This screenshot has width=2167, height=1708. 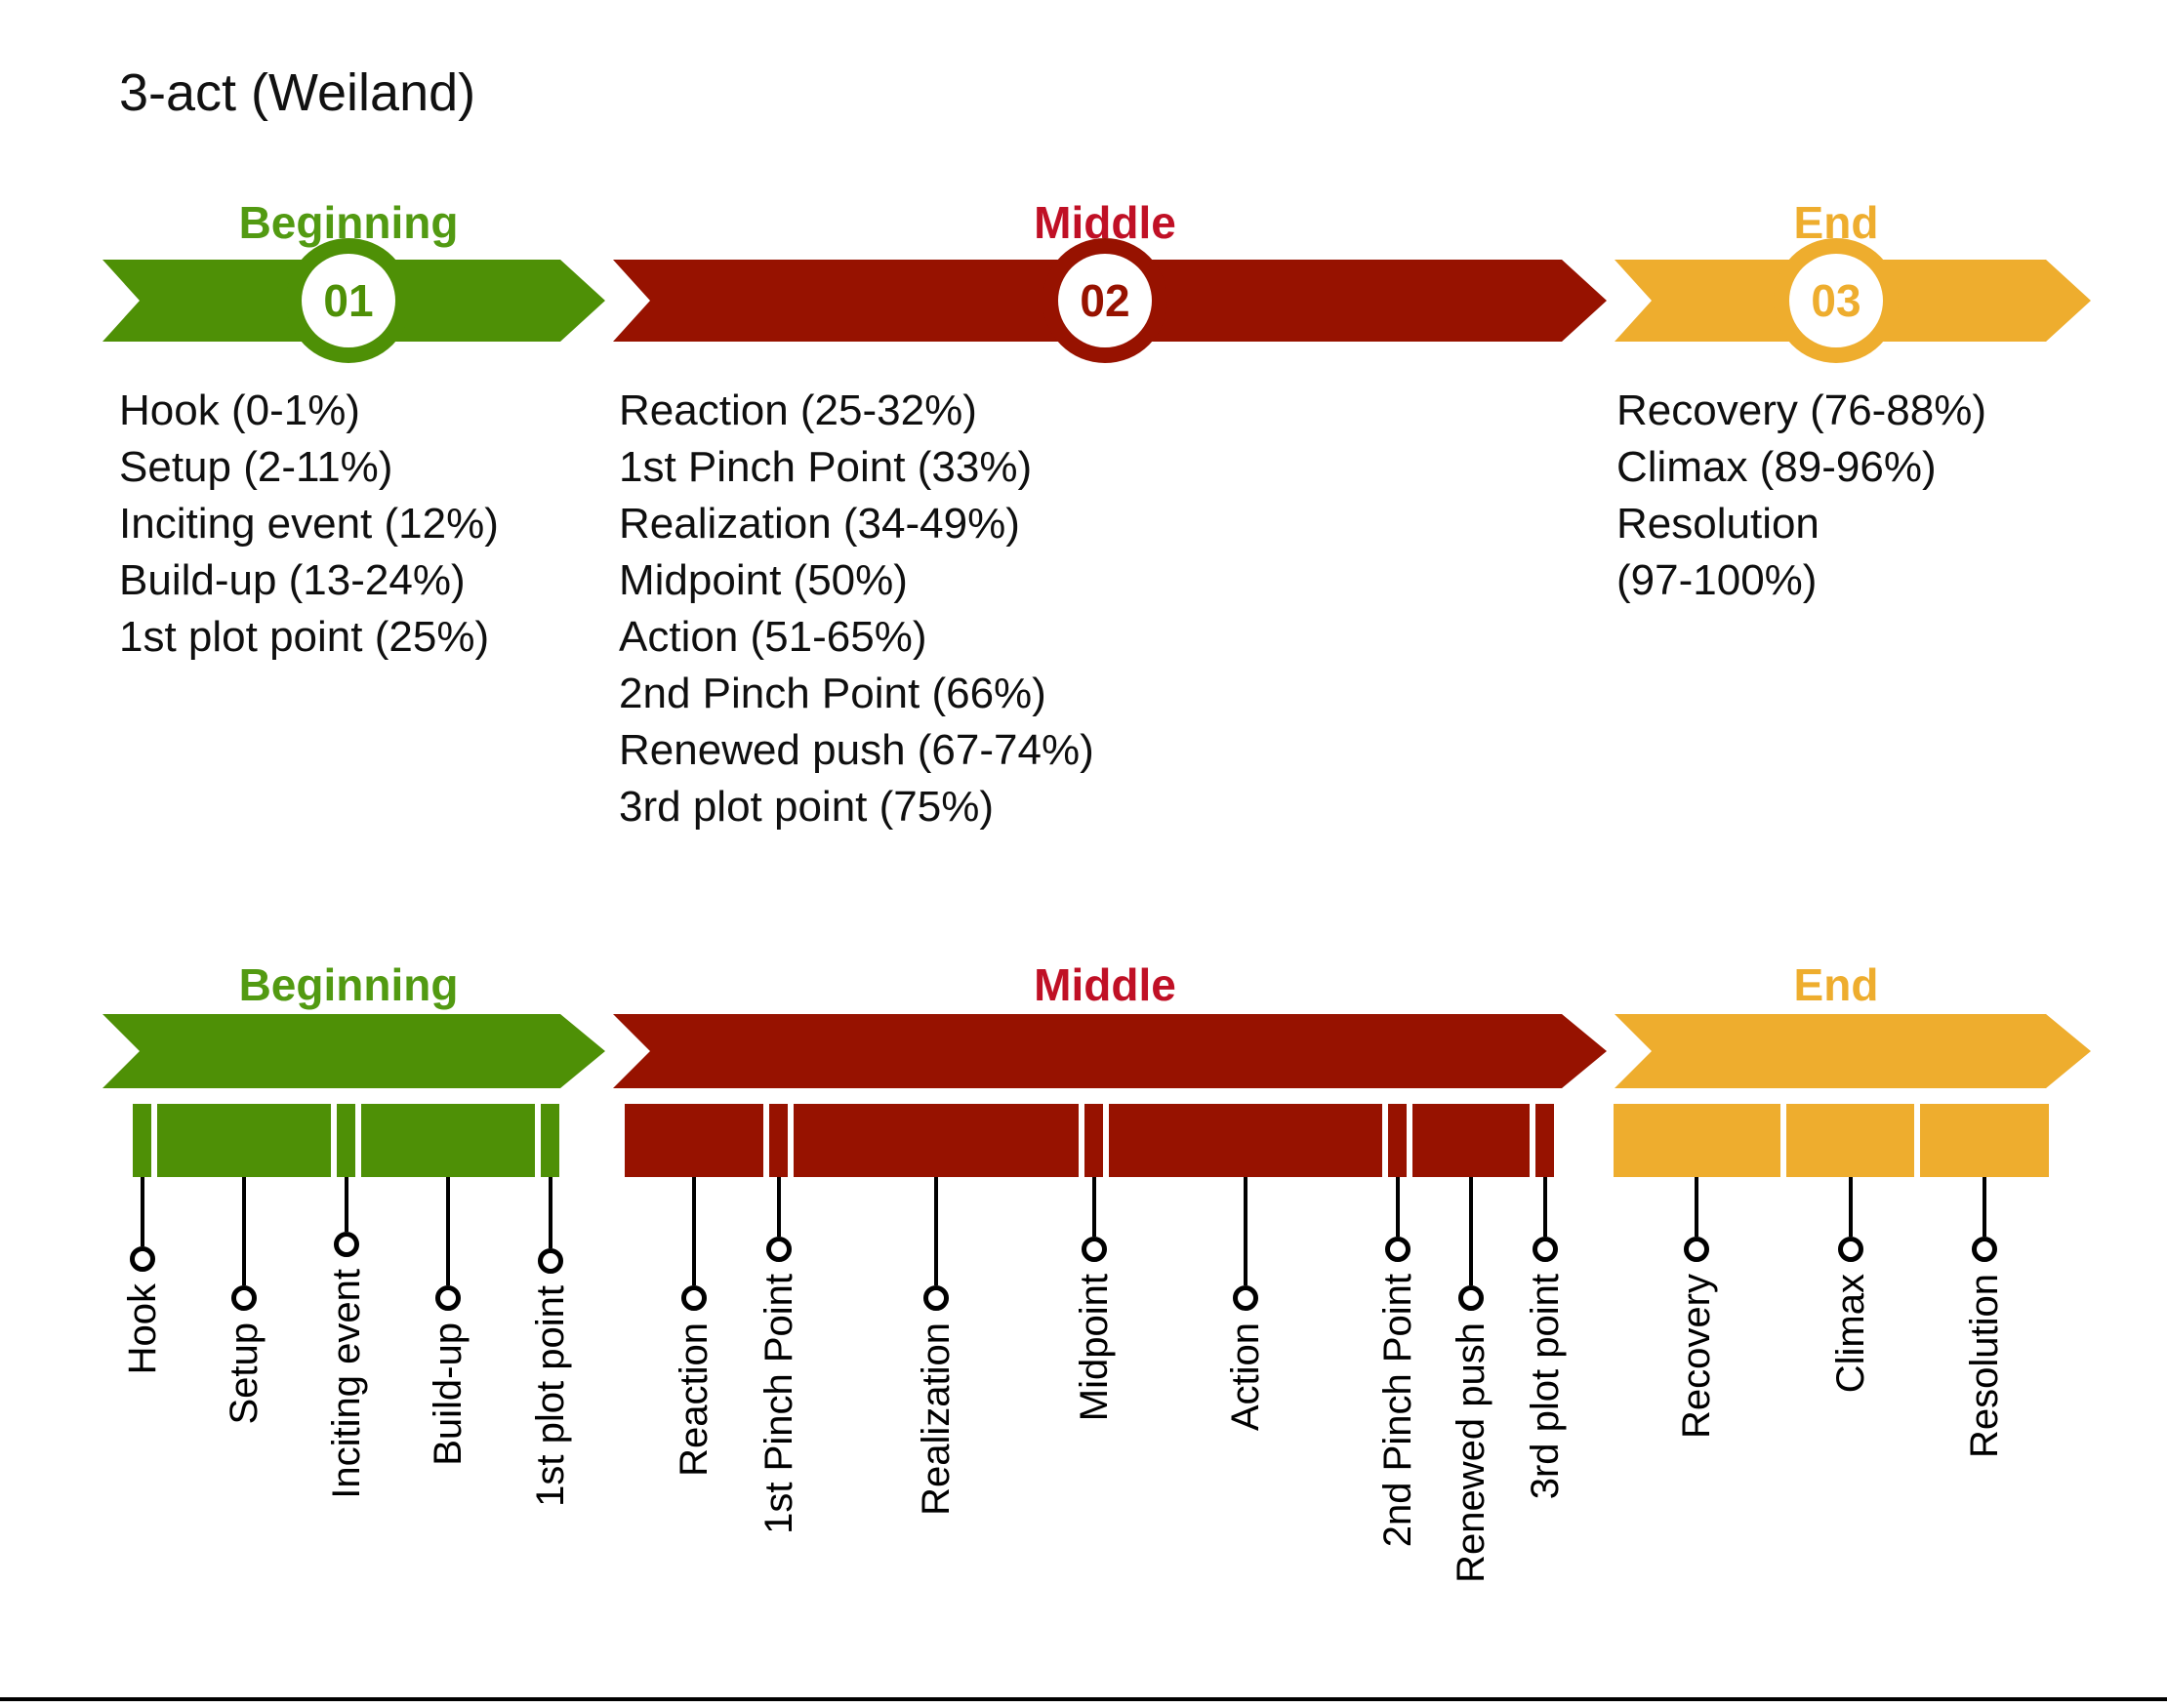 What do you see at coordinates (297, 92) in the screenshot?
I see `page-title: 3-act (Weiland)` at bounding box center [297, 92].